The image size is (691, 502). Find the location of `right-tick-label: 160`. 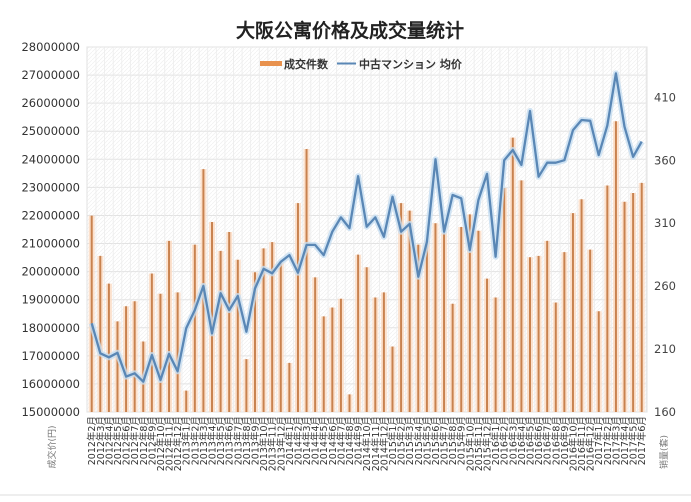

right-tick-label: 160 is located at coordinates (665, 412).